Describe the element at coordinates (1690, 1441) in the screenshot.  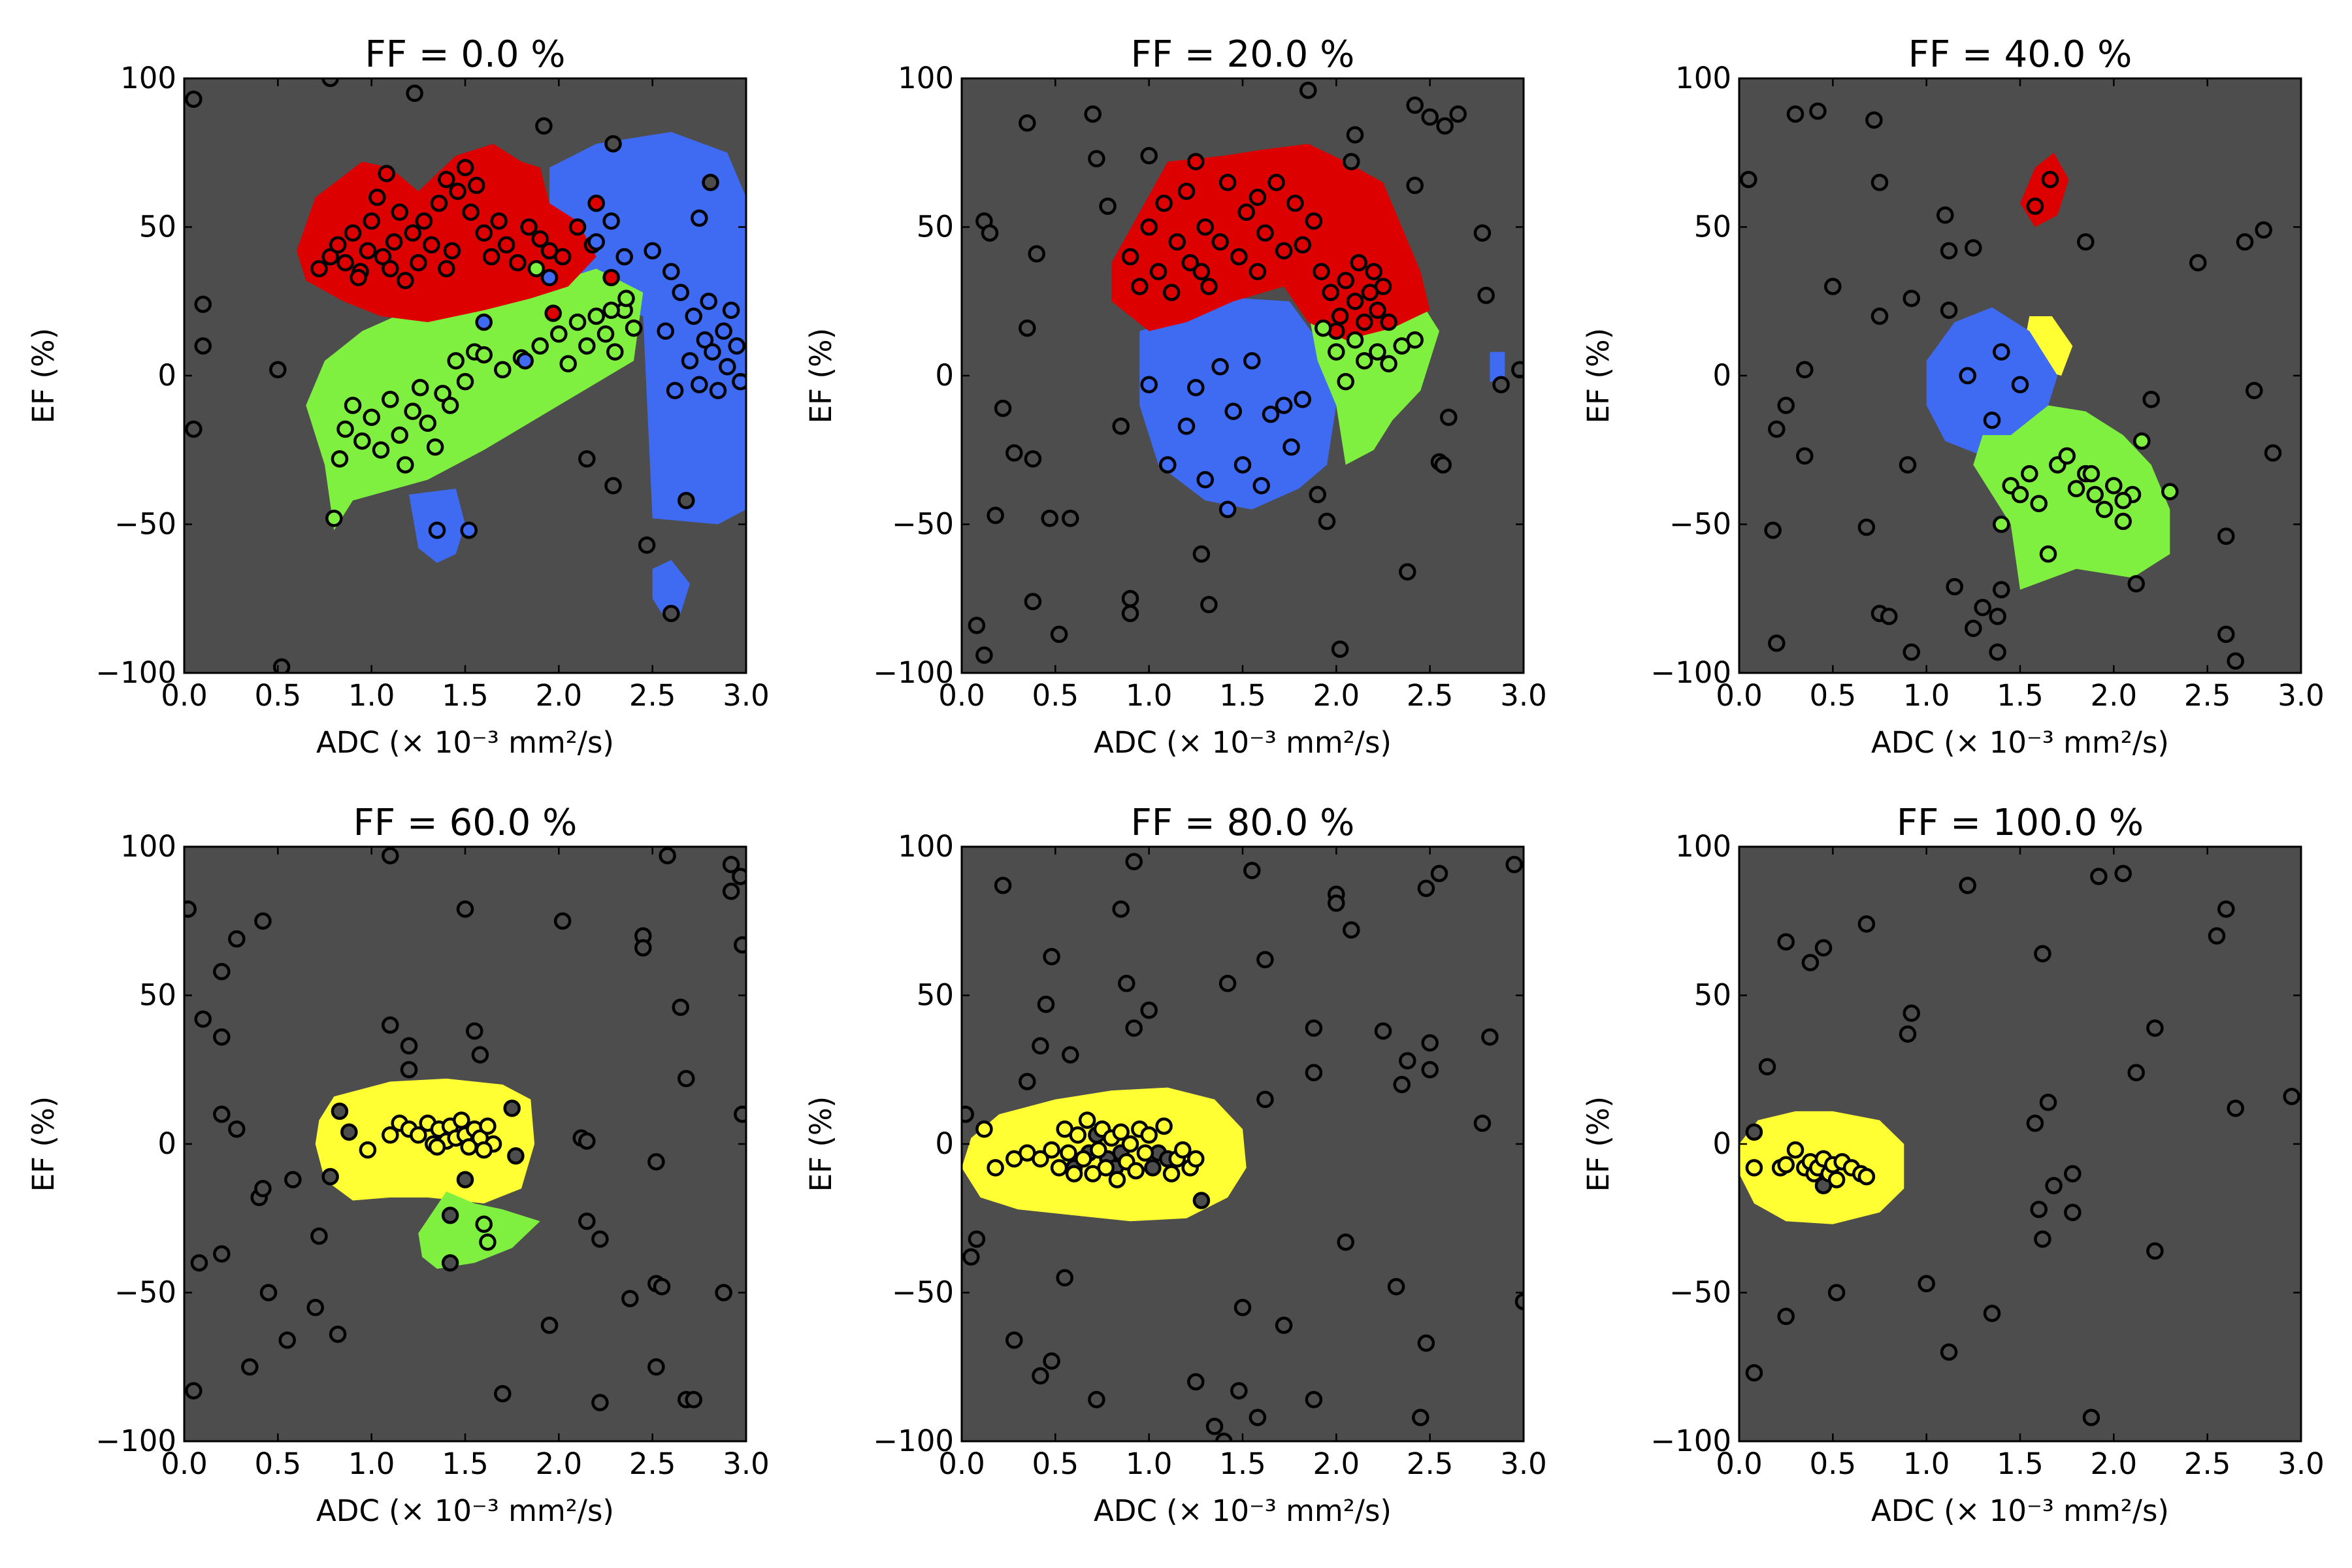
I see `y-tick-label: −100` at that location.